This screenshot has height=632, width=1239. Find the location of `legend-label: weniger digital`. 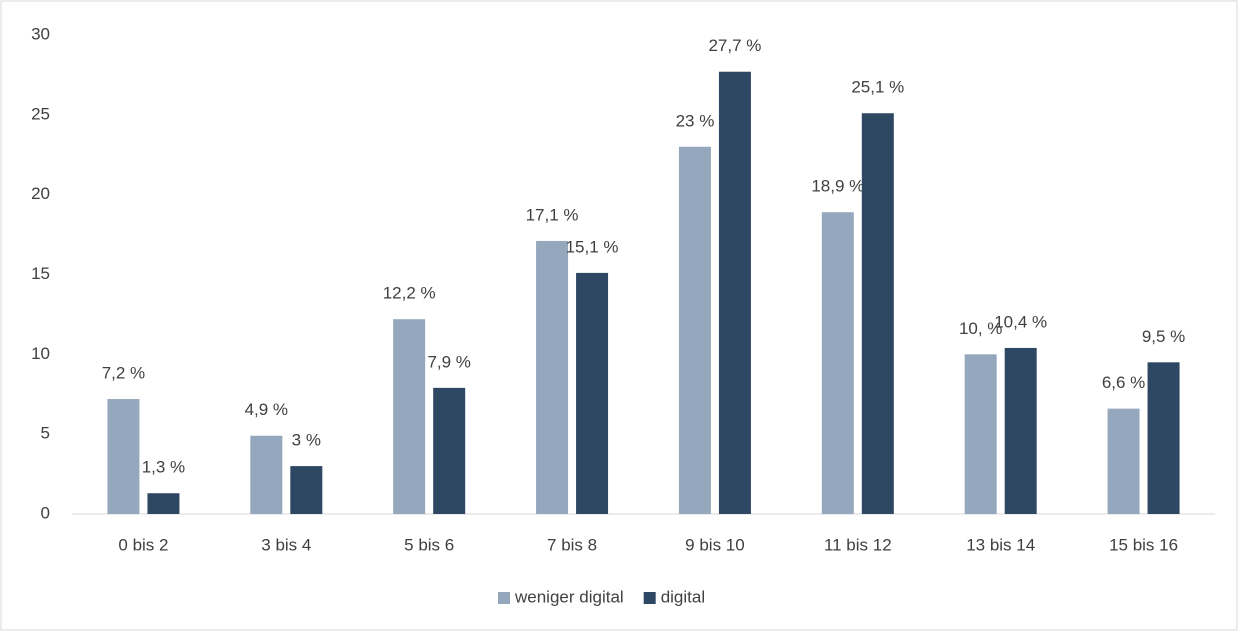

legend-label: weniger digital is located at coordinates (569, 596).